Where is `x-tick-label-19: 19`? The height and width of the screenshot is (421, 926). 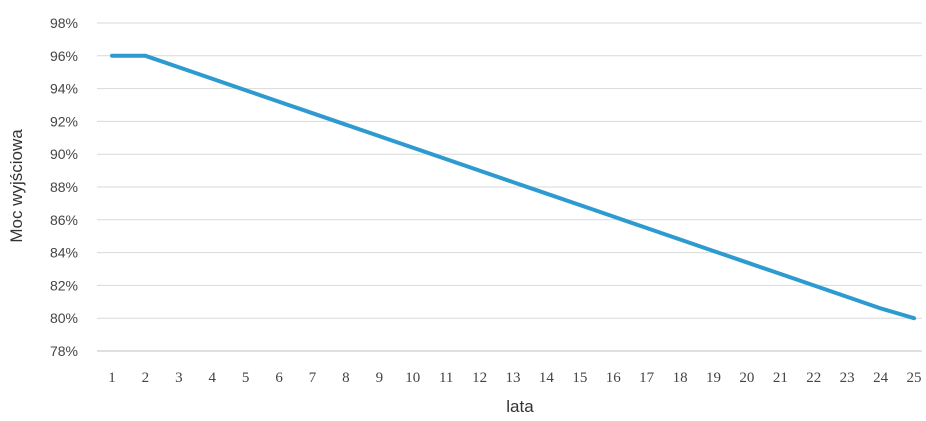 x-tick-label-19: 19 is located at coordinates (713, 378).